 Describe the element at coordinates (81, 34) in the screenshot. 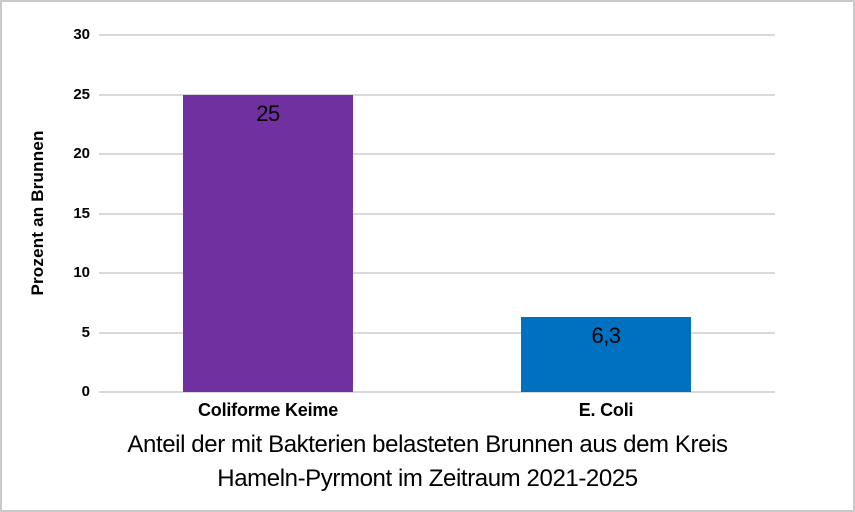

I see `y-tick-label-30: 30` at that location.